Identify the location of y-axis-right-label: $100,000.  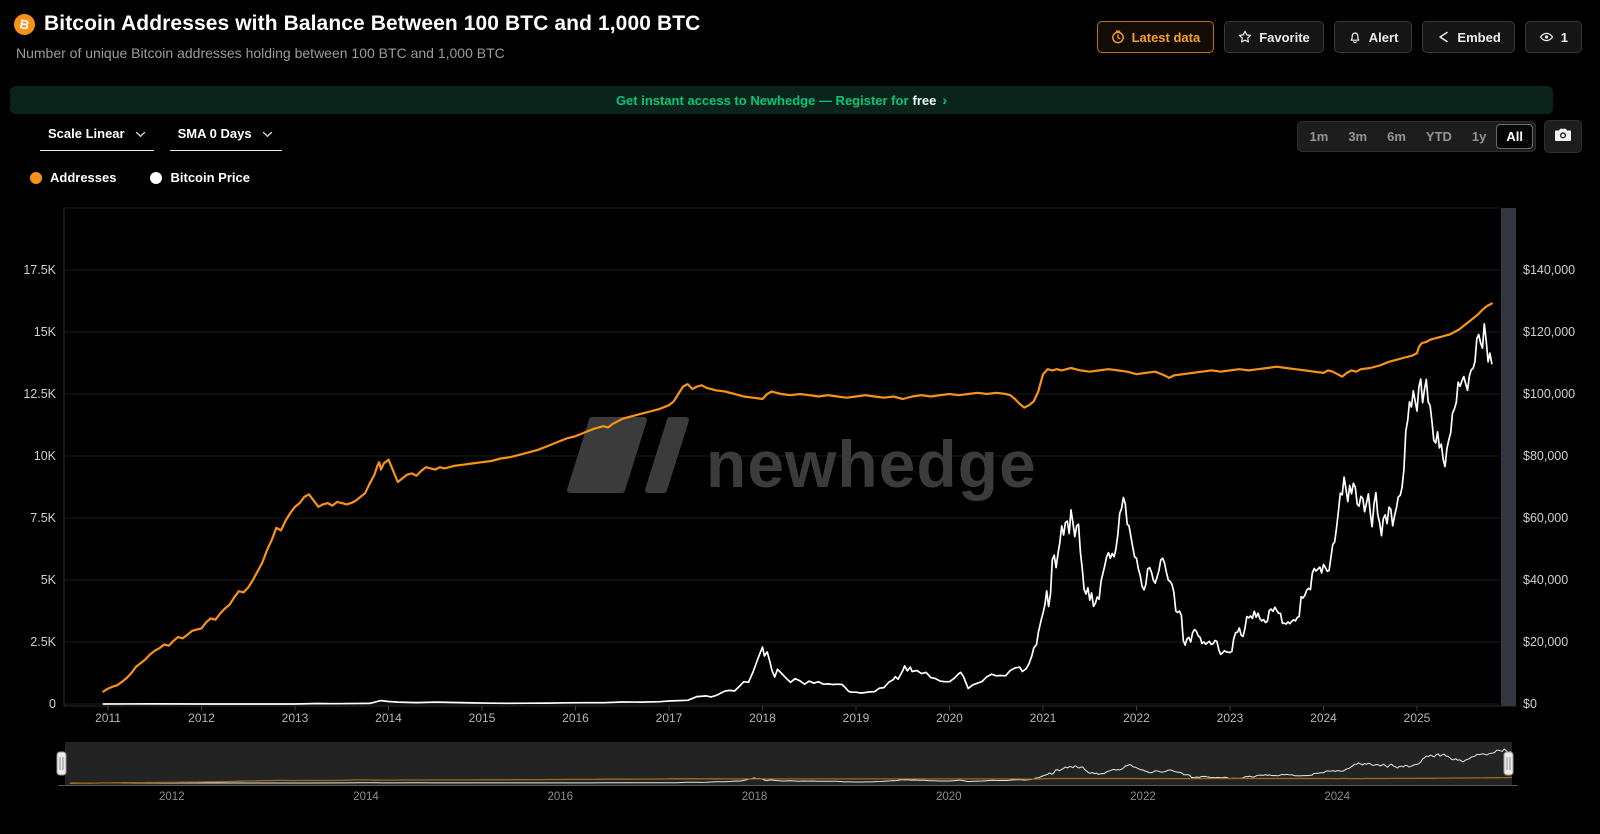
(1549, 394).